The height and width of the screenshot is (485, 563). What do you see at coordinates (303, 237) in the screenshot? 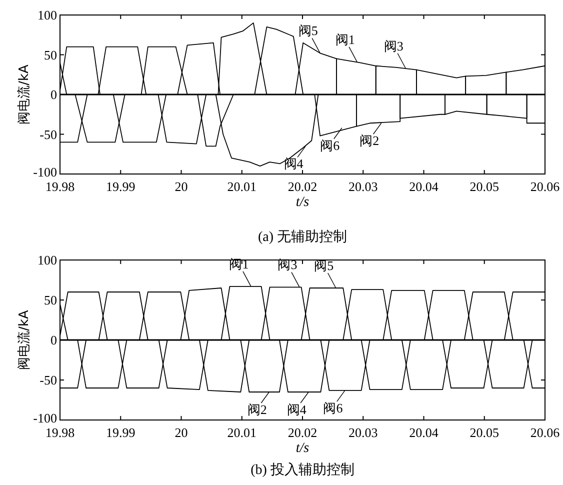
I see `text: (a) 无辅助控制` at bounding box center [303, 237].